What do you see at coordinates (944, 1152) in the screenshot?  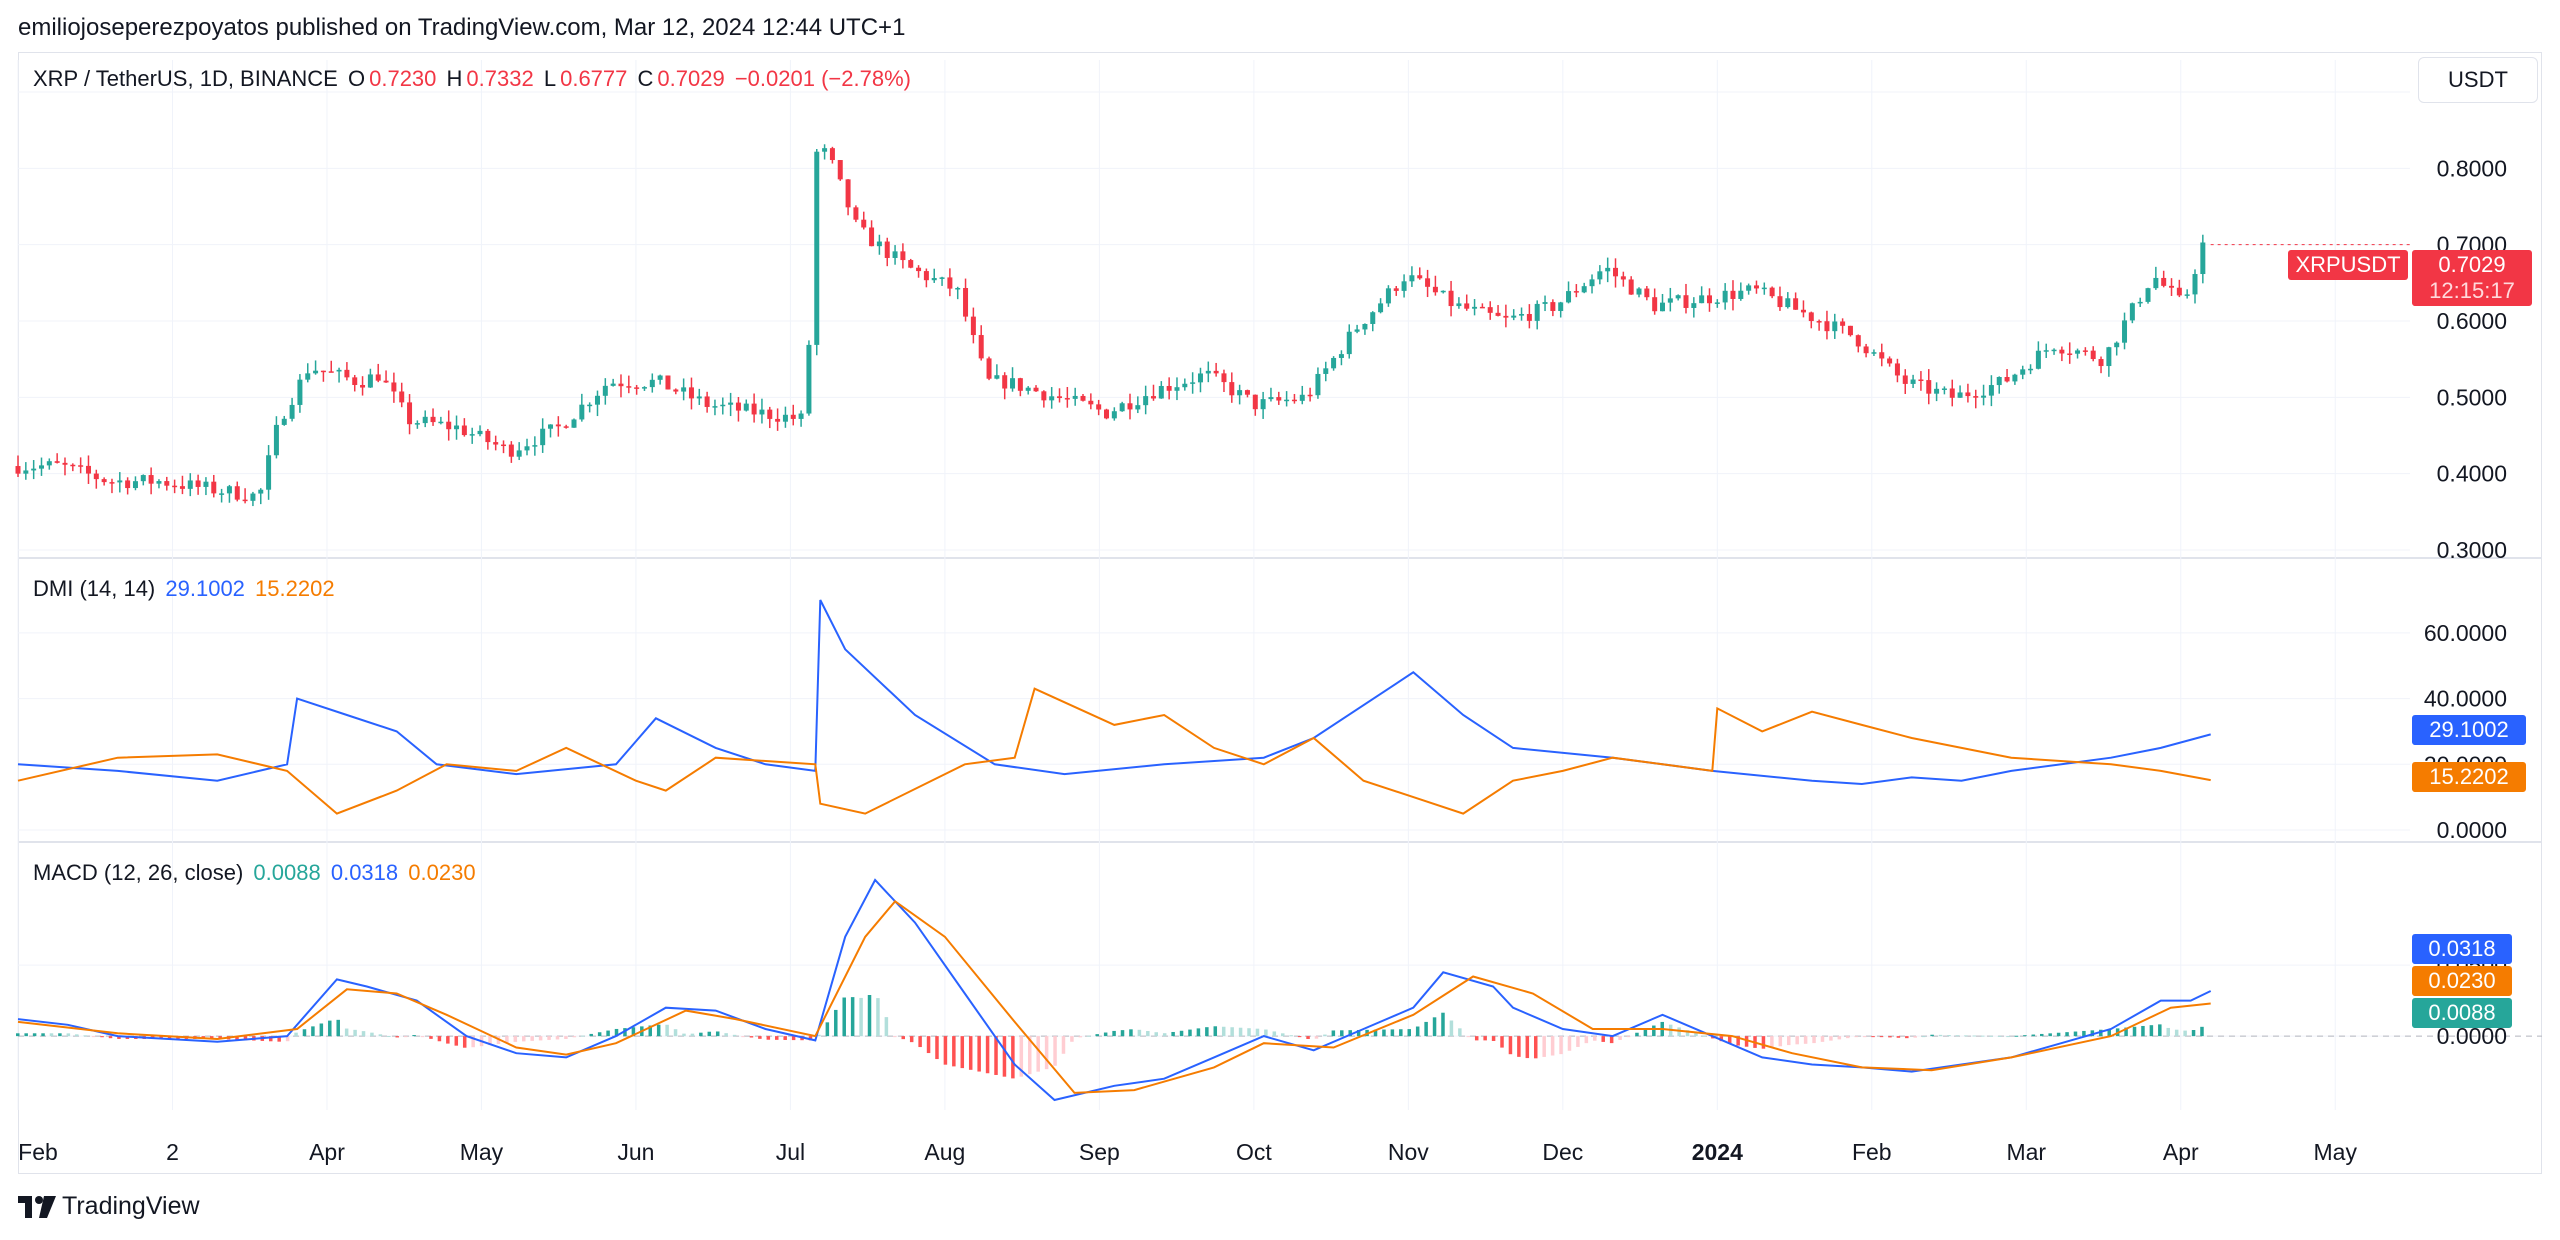 I see `x-tick-label: Aug` at bounding box center [944, 1152].